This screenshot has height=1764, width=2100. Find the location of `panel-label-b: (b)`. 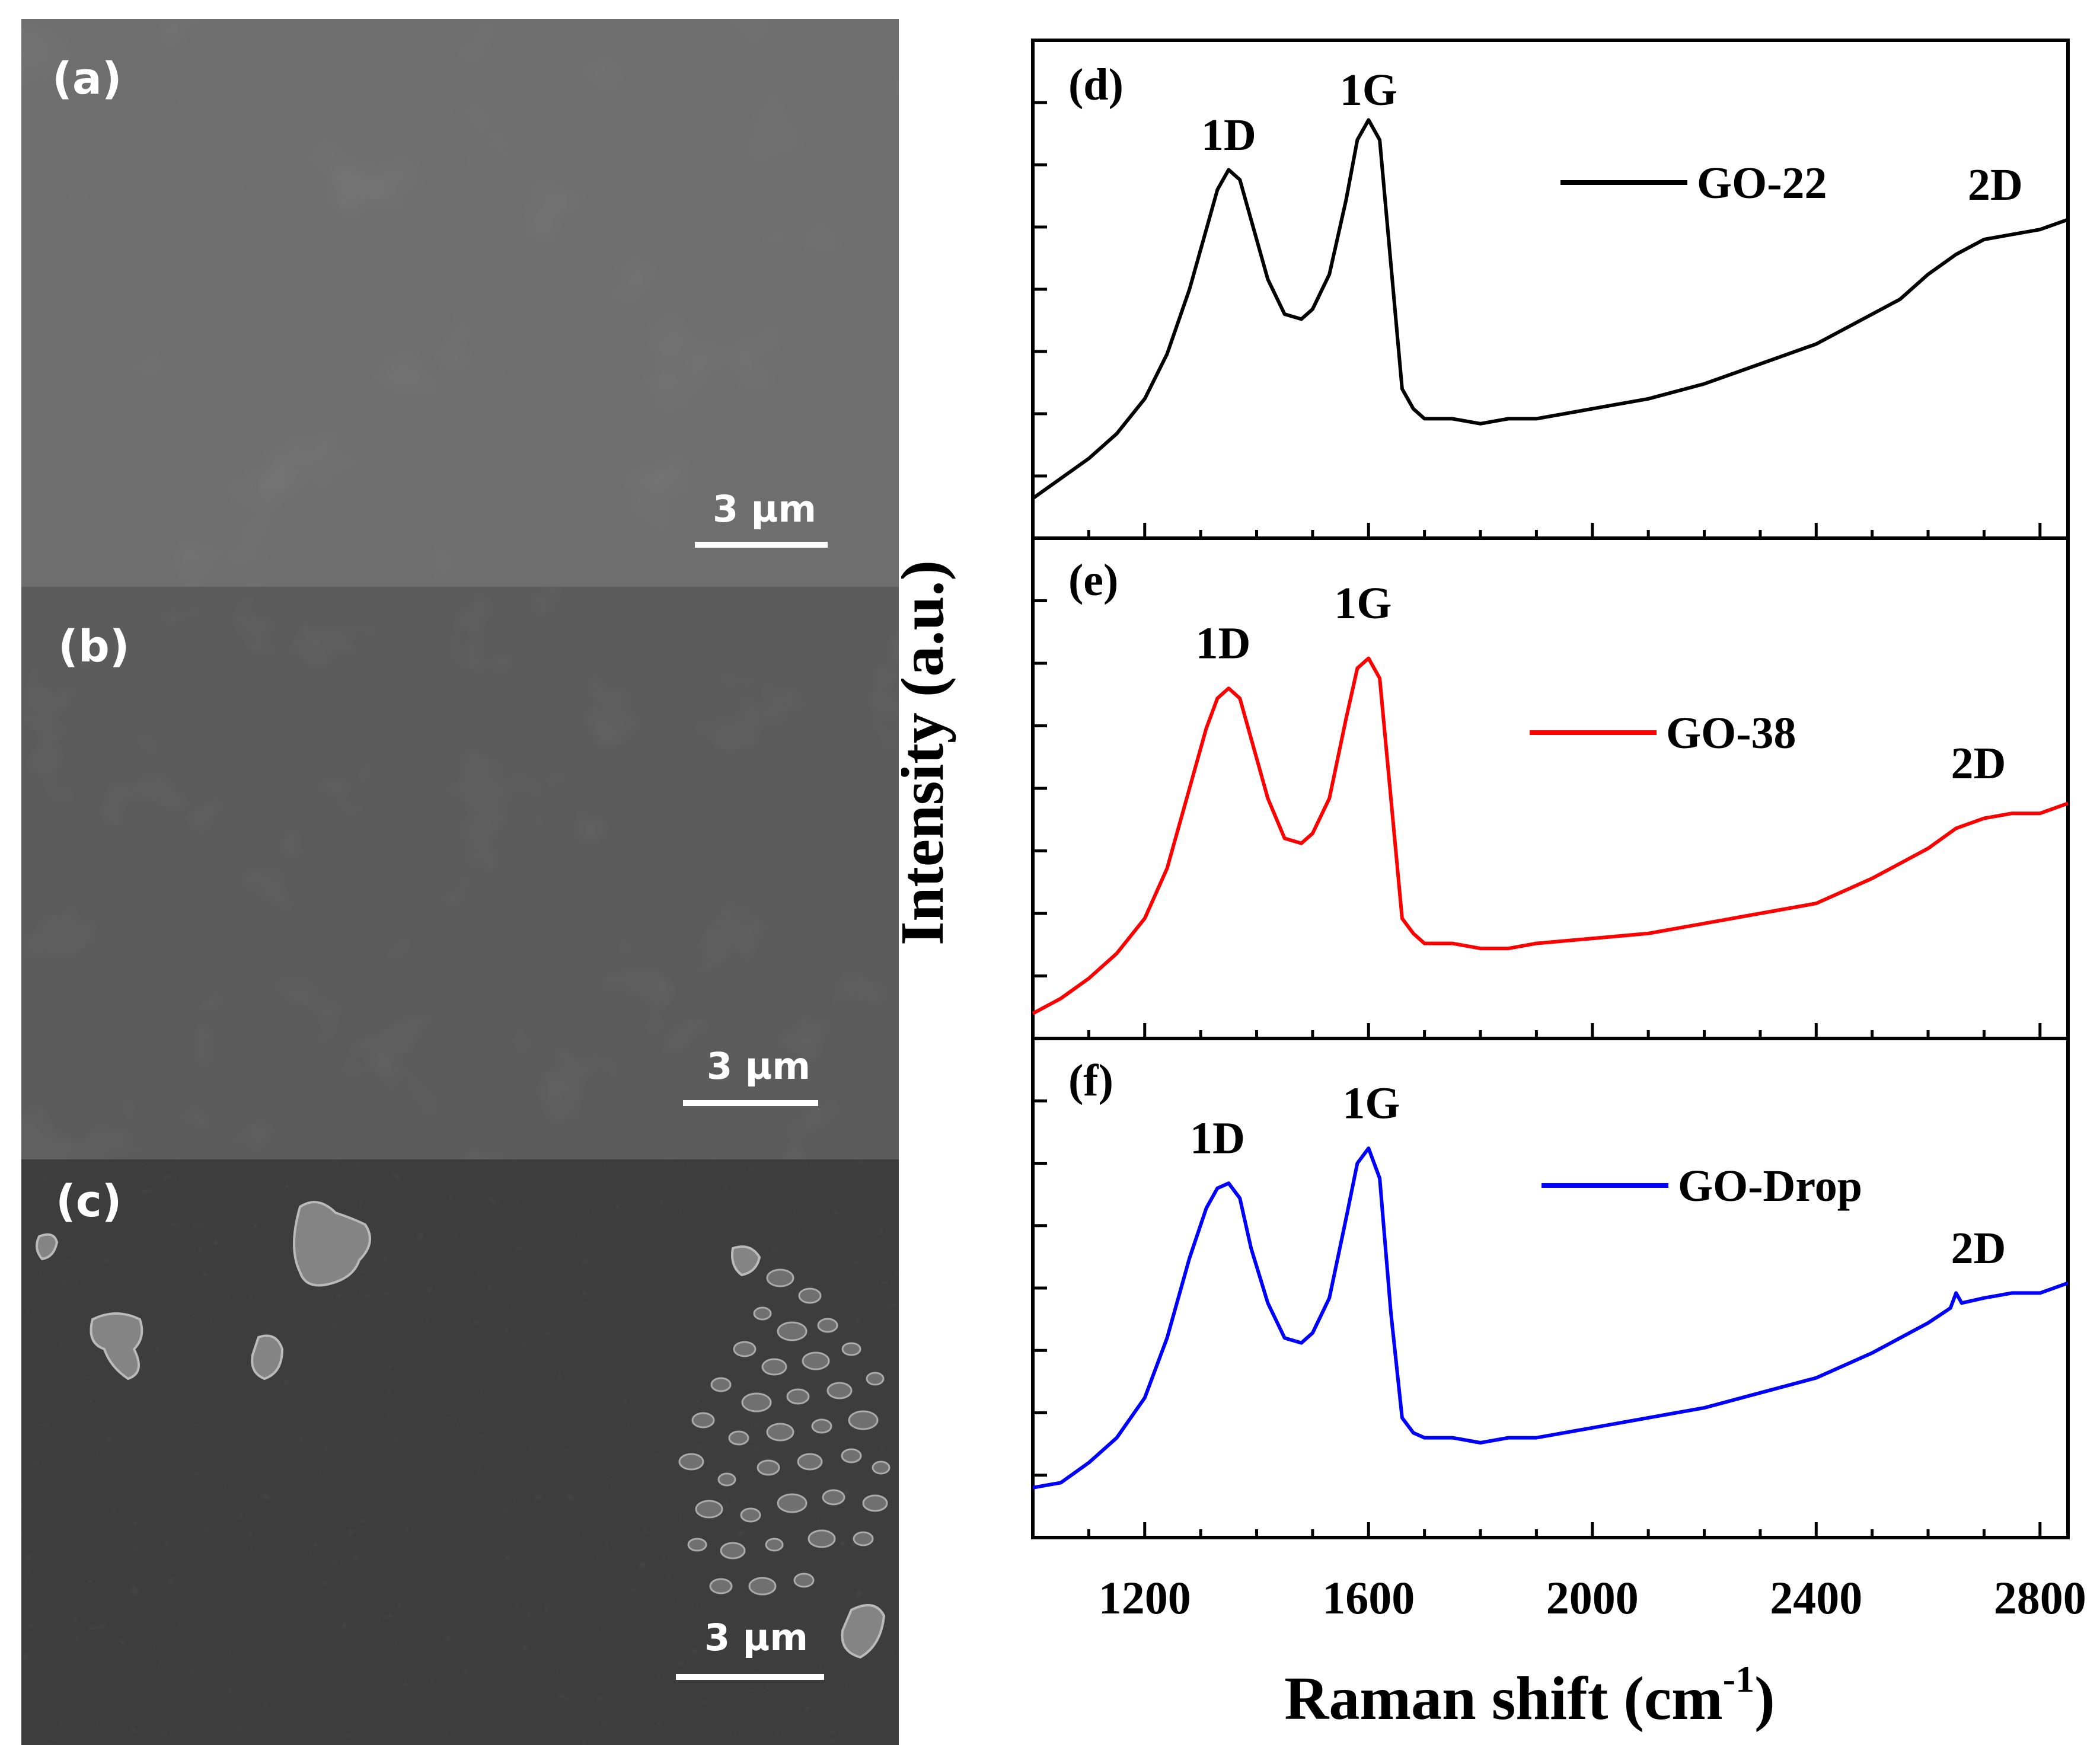

panel-label-b: (b) is located at coordinates (94, 647).